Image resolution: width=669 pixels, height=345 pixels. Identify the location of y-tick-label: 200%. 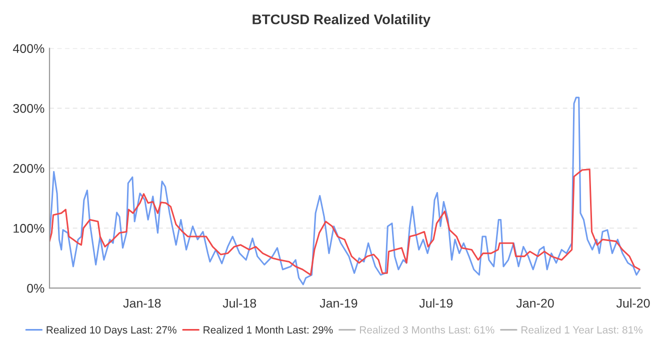
(28, 168).